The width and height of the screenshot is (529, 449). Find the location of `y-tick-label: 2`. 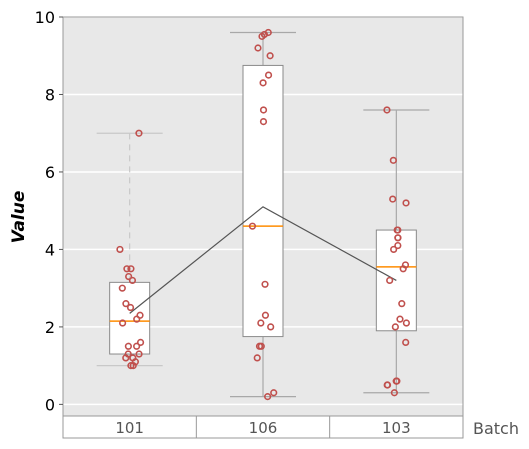

y-tick-label: 2 is located at coordinates (50, 327).